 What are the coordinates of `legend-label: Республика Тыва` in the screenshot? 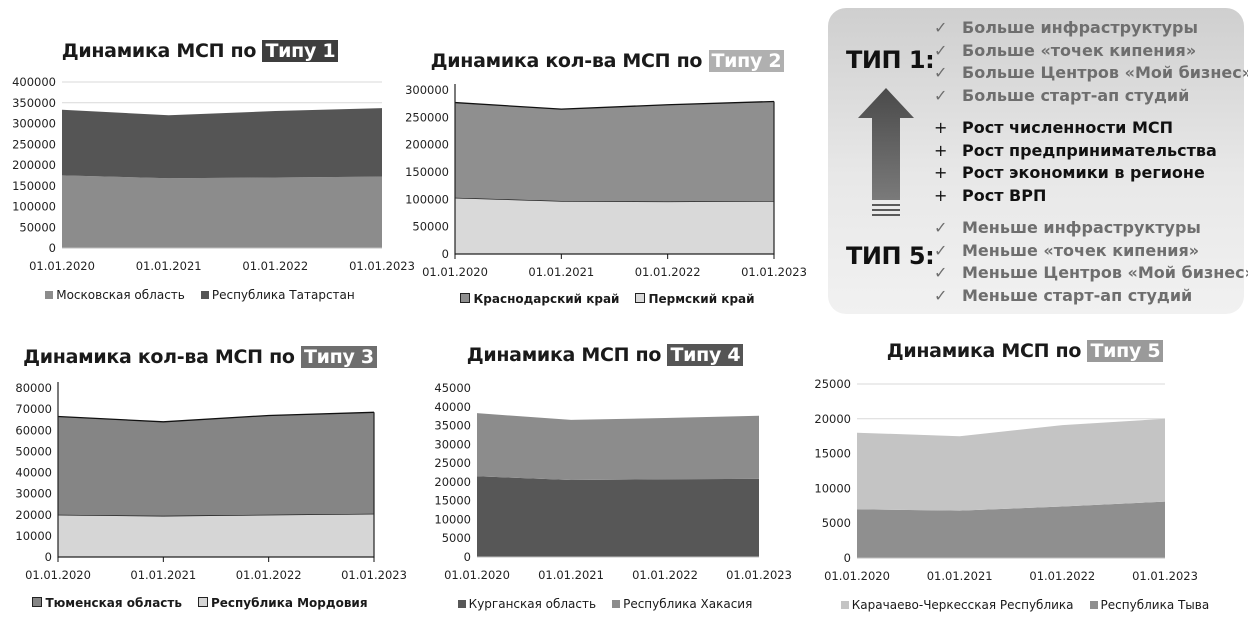 It's located at (1155, 605).